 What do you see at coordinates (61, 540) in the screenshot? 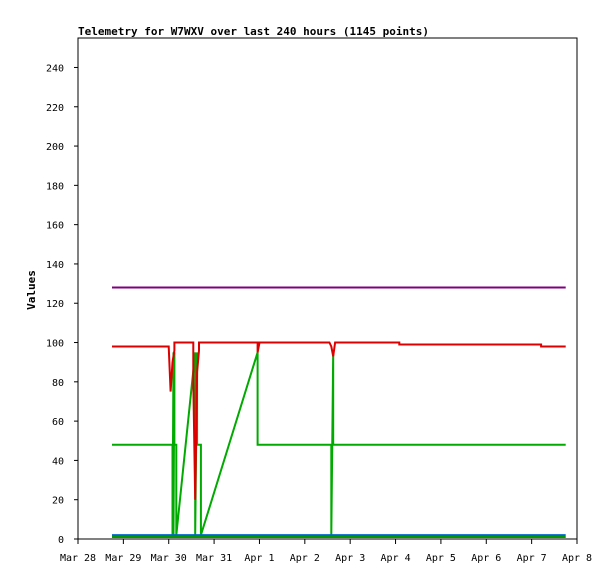
I see `y-tick-label: 0` at bounding box center [61, 540].